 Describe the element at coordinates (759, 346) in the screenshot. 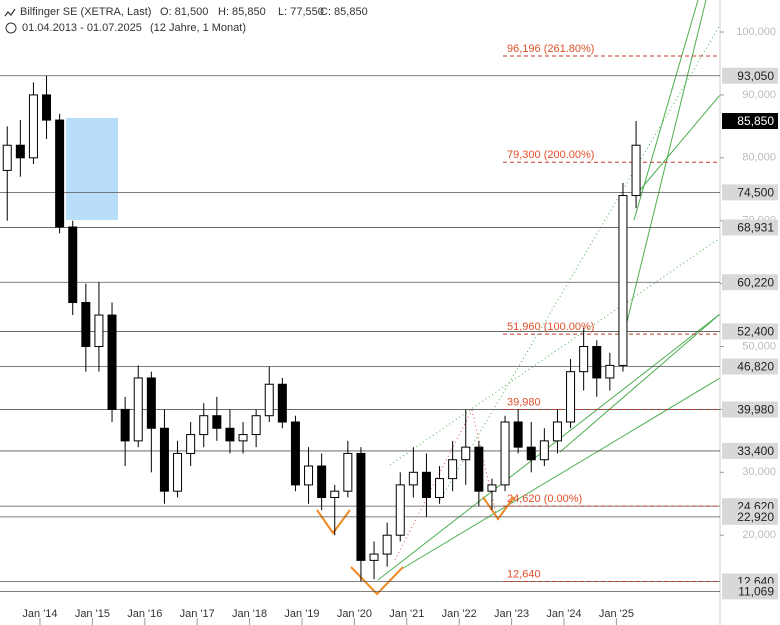

I see `y-tick-label: 50,000` at that location.